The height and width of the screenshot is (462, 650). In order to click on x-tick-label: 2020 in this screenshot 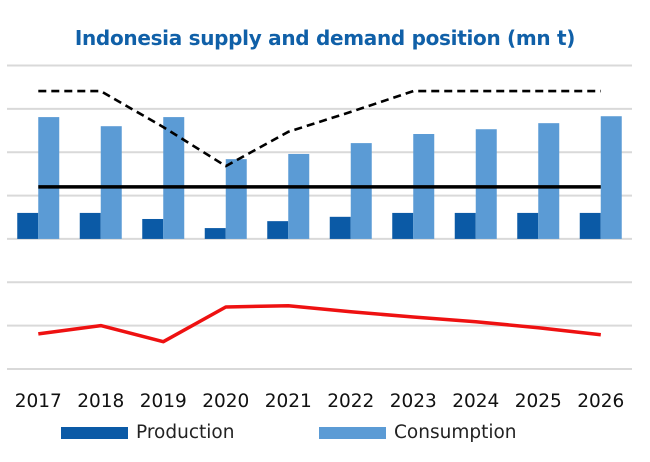, I will do `click(225, 401)`.